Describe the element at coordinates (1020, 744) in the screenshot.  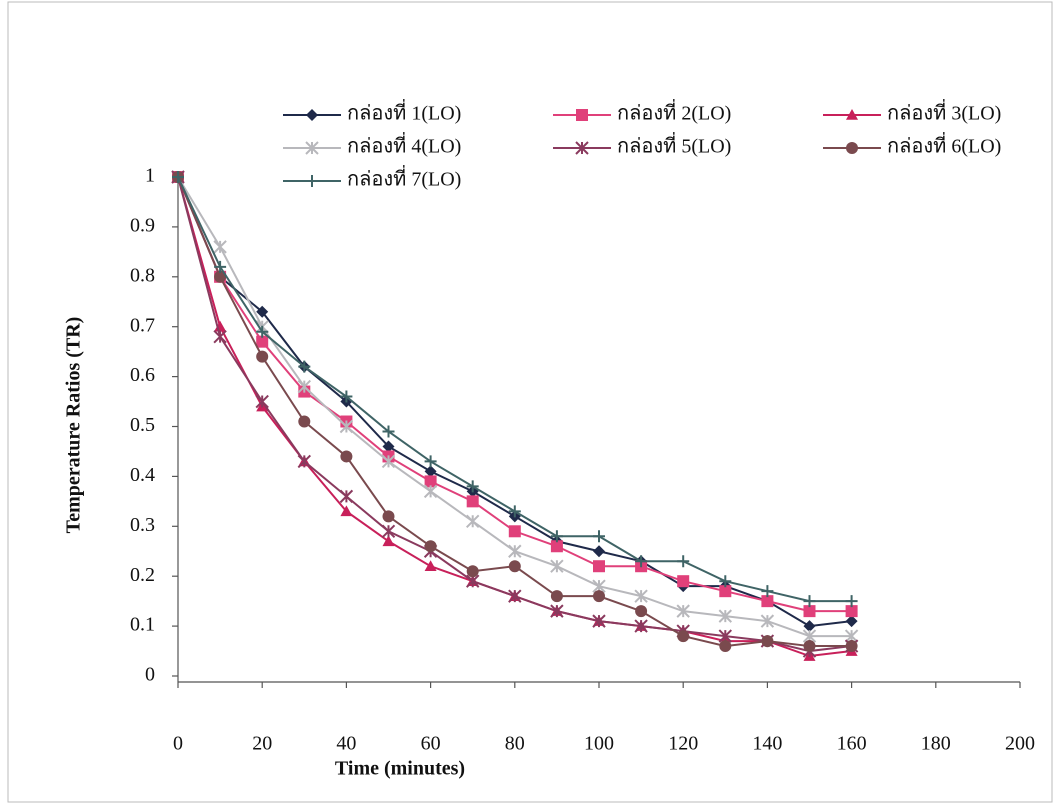
I see `x-tick-label: 200` at that location.